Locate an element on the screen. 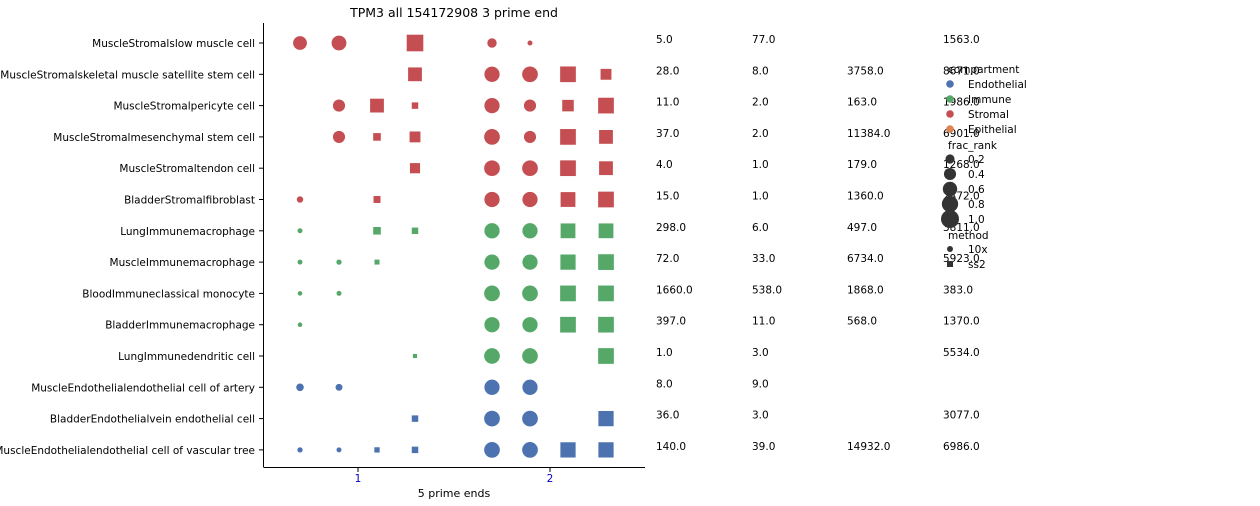 This screenshot has height=506, width=1260. count-label: 1360.0 is located at coordinates (865, 197).